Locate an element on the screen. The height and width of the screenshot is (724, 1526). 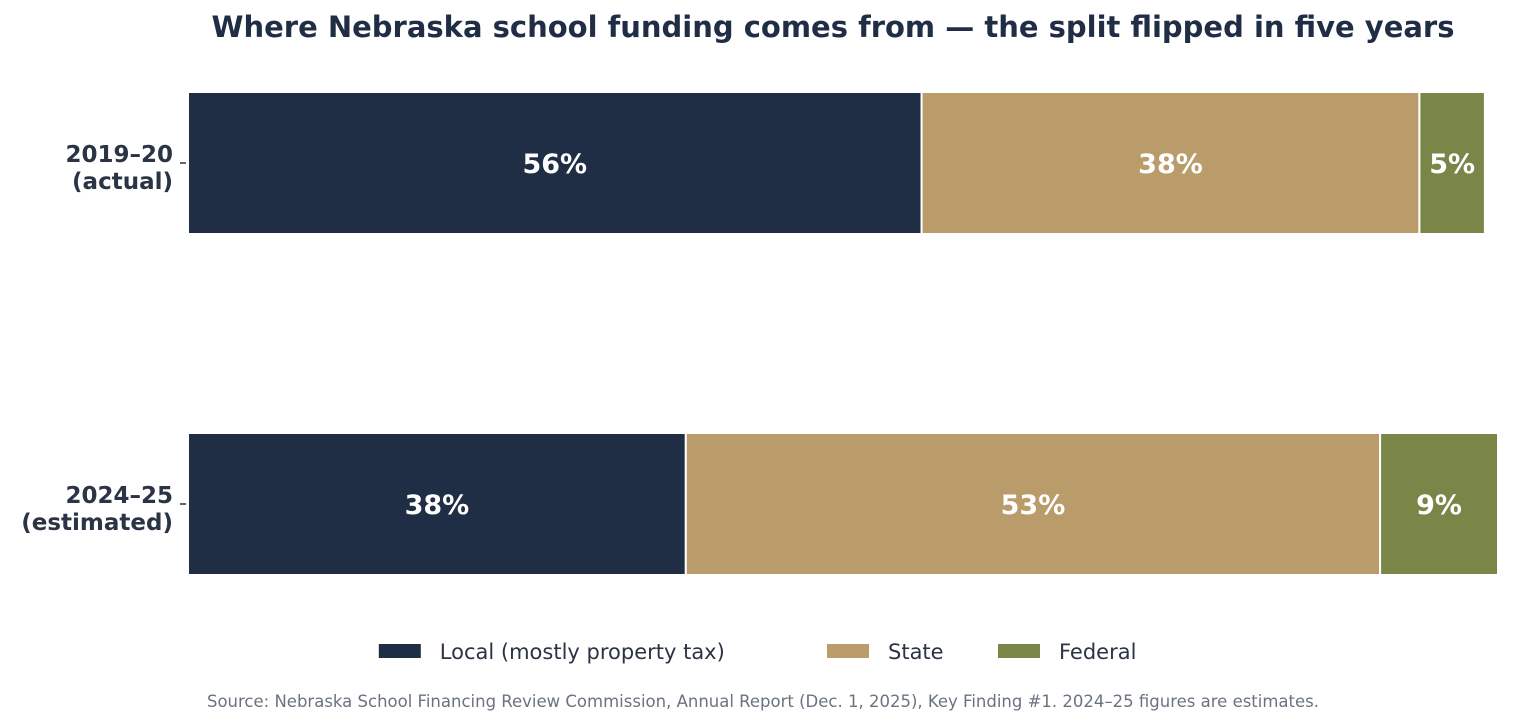
data-label-2-2: 53% is located at coordinates (1033, 505).